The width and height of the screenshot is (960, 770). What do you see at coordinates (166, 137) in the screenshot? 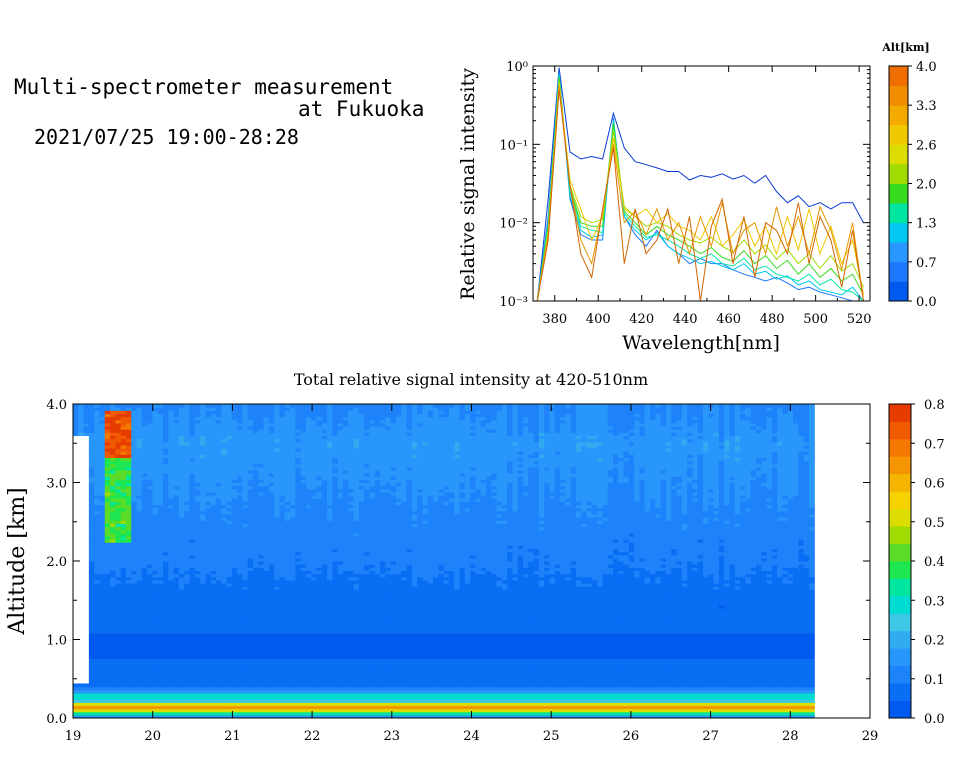
I see `measurement-datetime: 2021/07/25 19:00-28:28` at bounding box center [166, 137].